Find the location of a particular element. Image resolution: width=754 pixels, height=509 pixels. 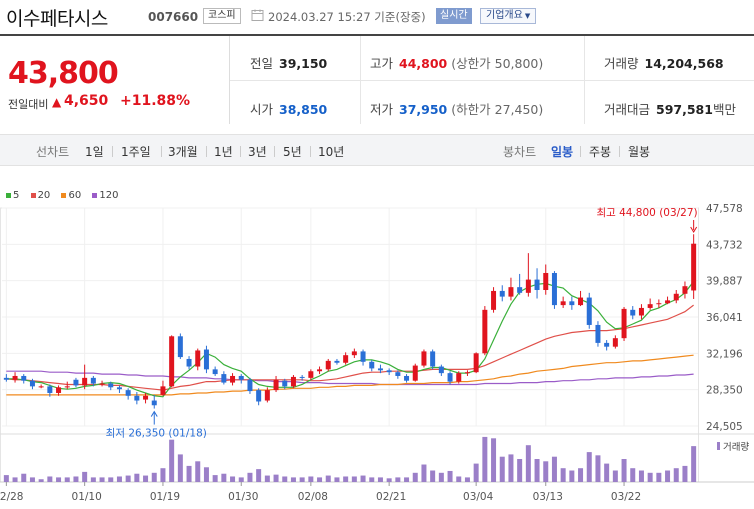

top-rule is located at coordinates (377, 35).